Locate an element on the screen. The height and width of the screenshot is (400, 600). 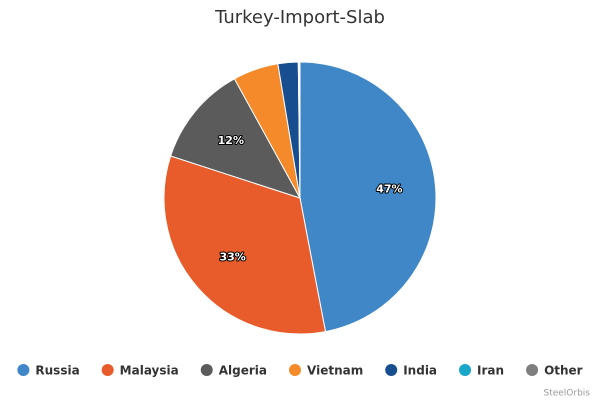
legend-label: Russia is located at coordinates (57, 371).